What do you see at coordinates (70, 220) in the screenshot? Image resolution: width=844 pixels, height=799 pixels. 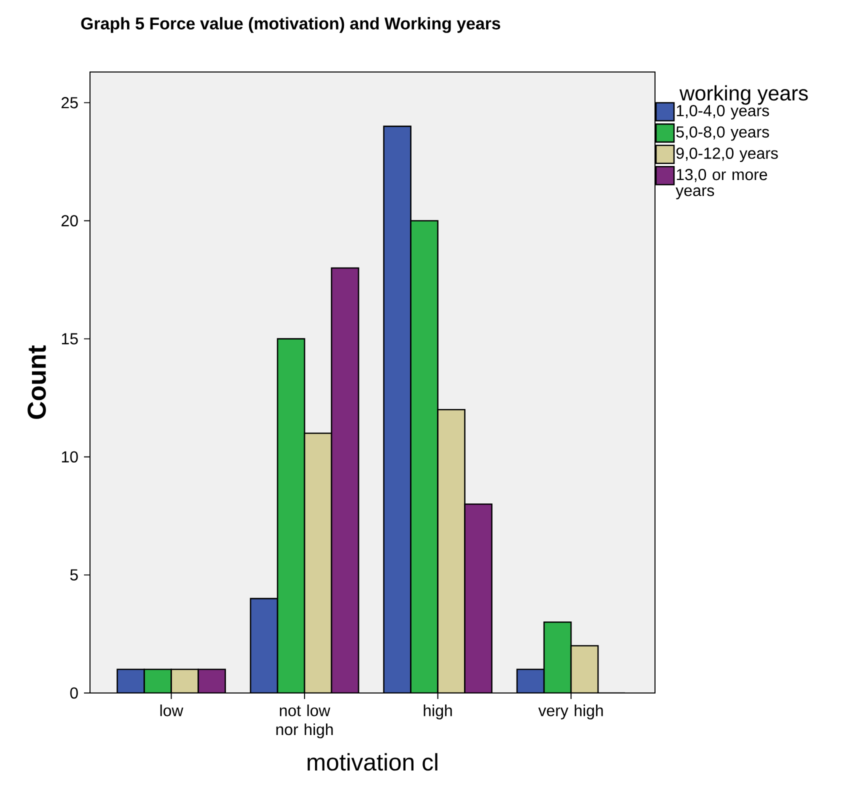 I see `y-tick-label: 20` at bounding box center [70, 220].